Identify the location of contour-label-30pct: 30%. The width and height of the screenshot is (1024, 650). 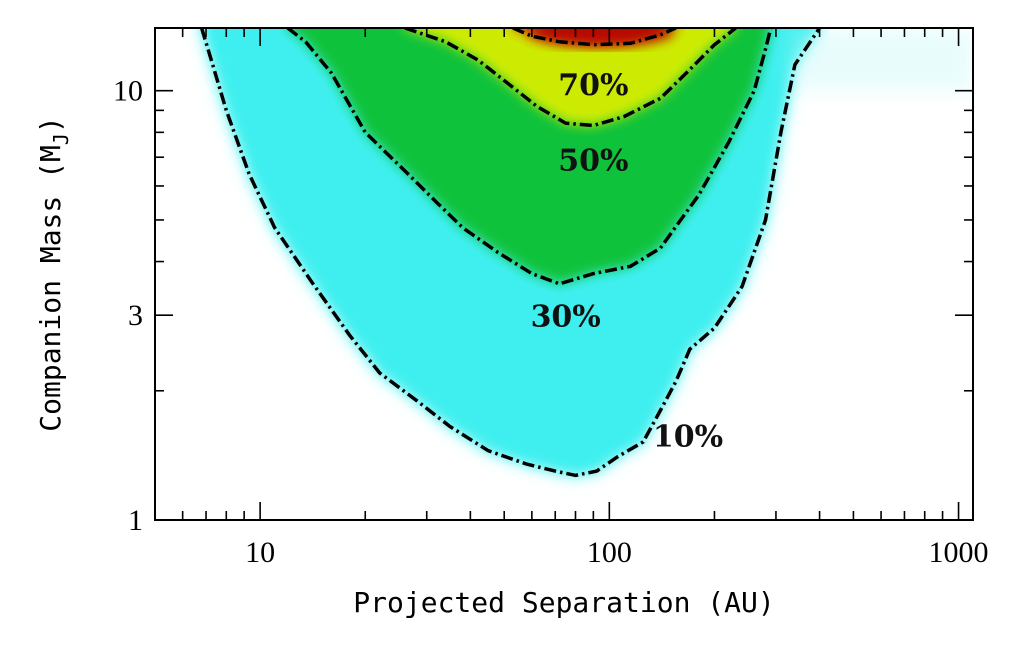
(566, 316).